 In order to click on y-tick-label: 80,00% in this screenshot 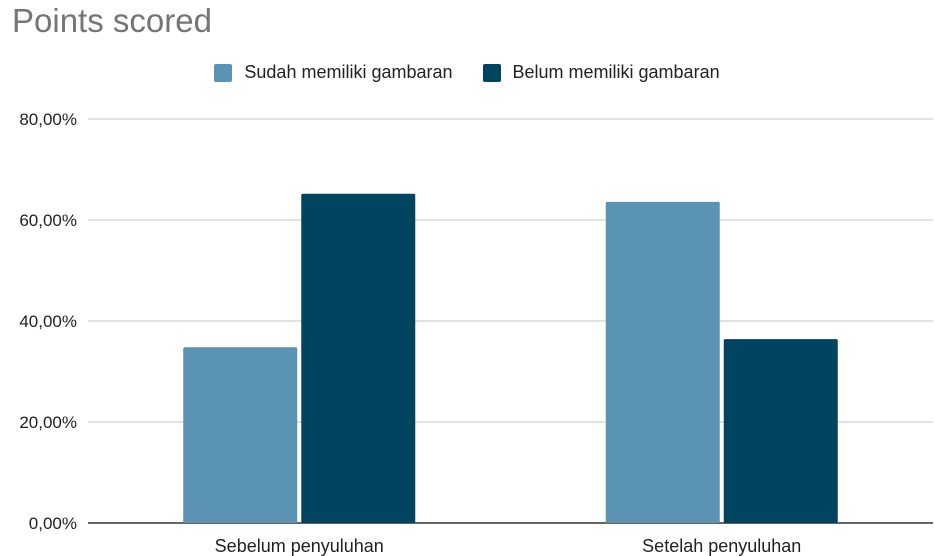, I will do `click(48, 119)`.